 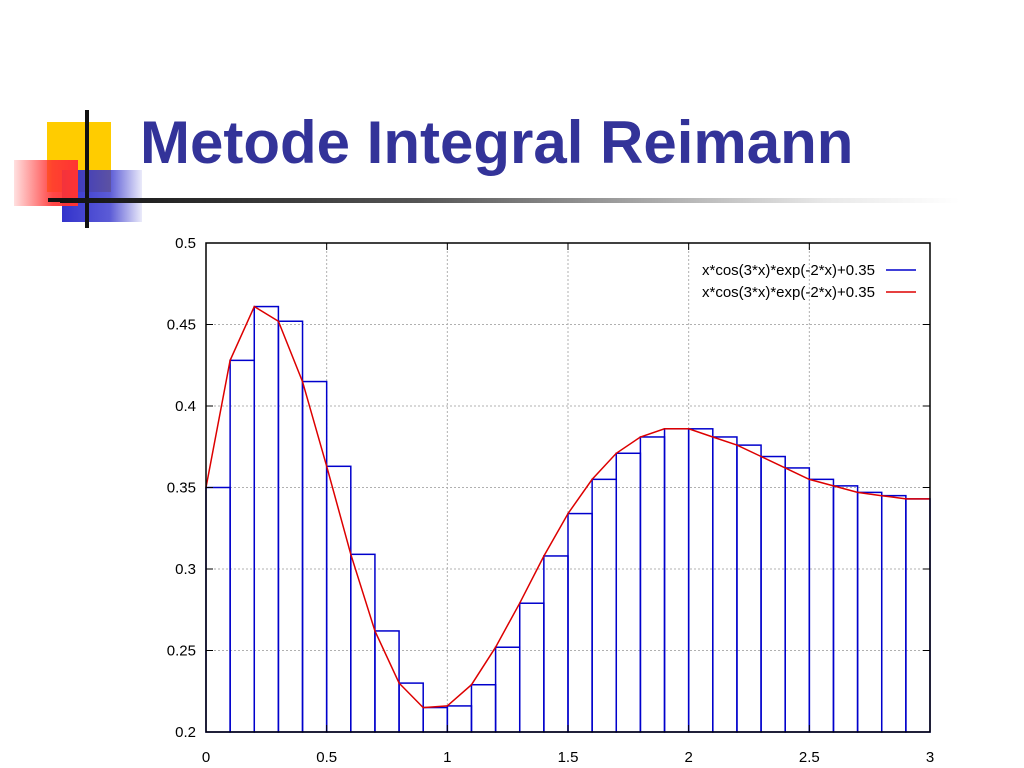 What do you see at coordinates (326, 757) in the screenshot?
I see `x-tick-label: 0.5` at bounding box center [326, 757].